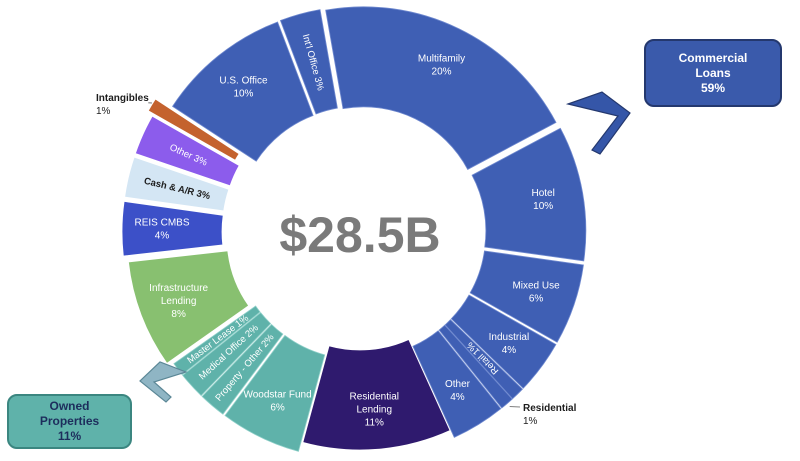  What do you see at coordinates (243, 88) in the screenshot?
I see `slice-label-u-s-office-17: U.S. Office 10%` at bounding box center [243, 88].